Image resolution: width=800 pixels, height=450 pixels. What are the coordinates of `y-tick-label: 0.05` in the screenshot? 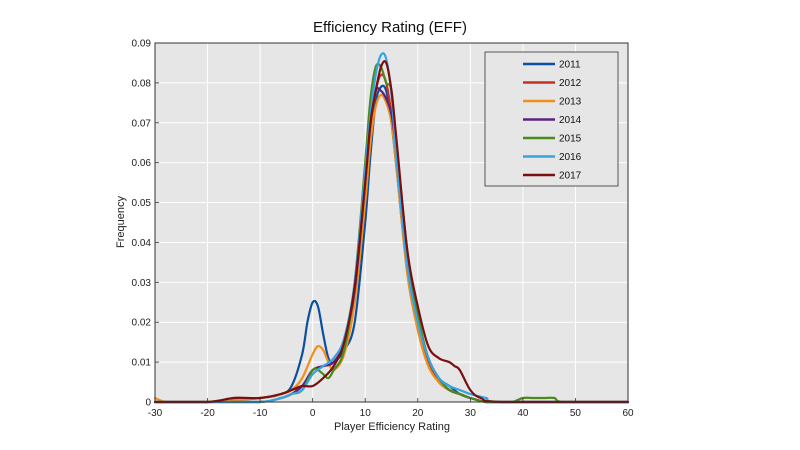 It's located at (142, 203).